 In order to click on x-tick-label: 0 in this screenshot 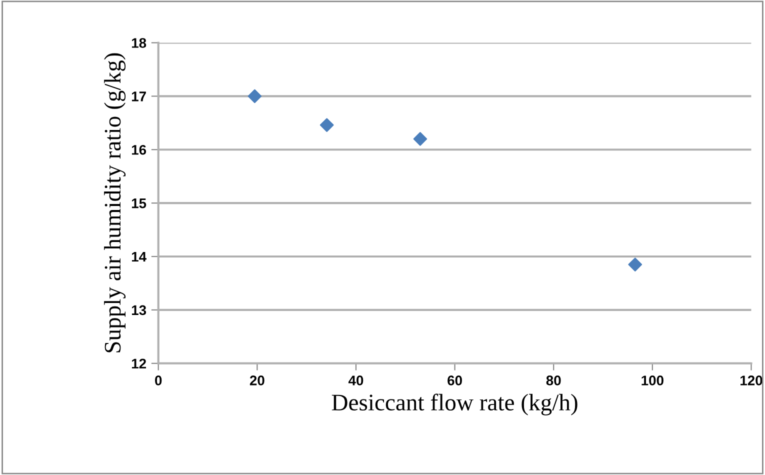, I will do `click(158, 381)`.